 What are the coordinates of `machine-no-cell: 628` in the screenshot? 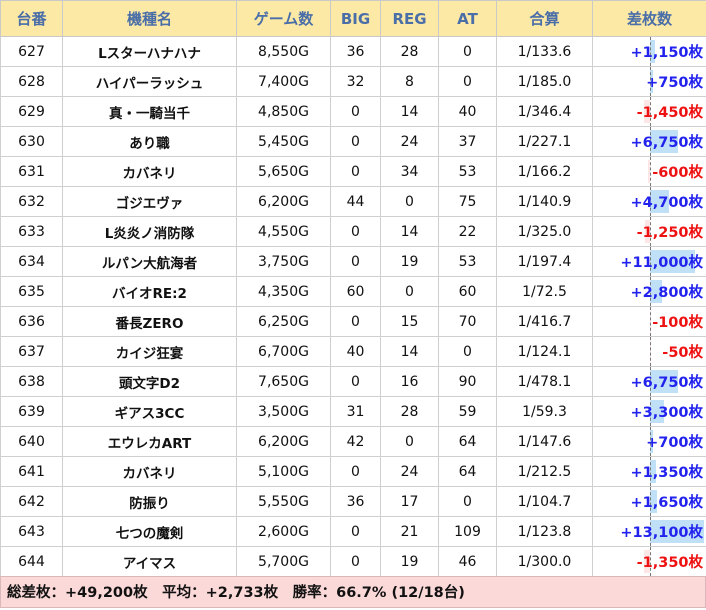 It's located at (31, 81).